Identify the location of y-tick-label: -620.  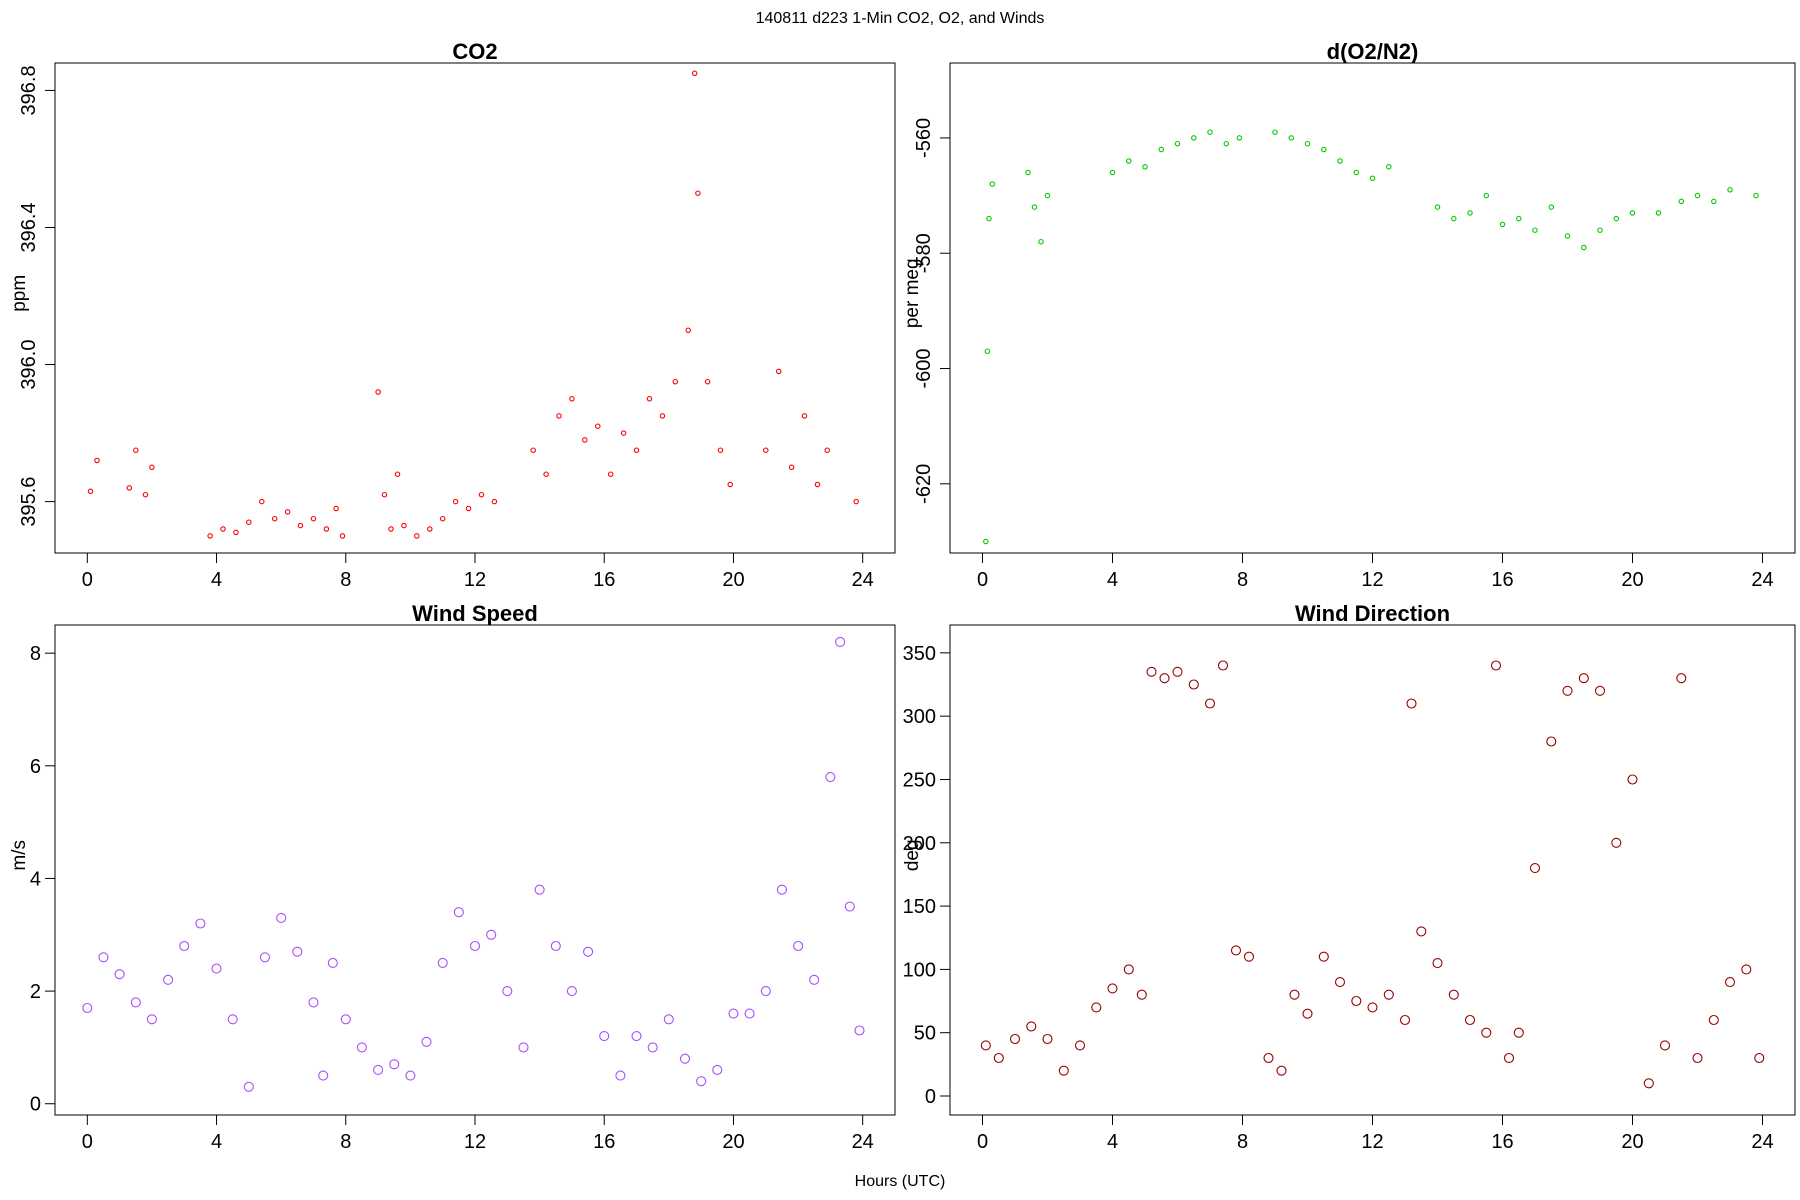
(924, 484).